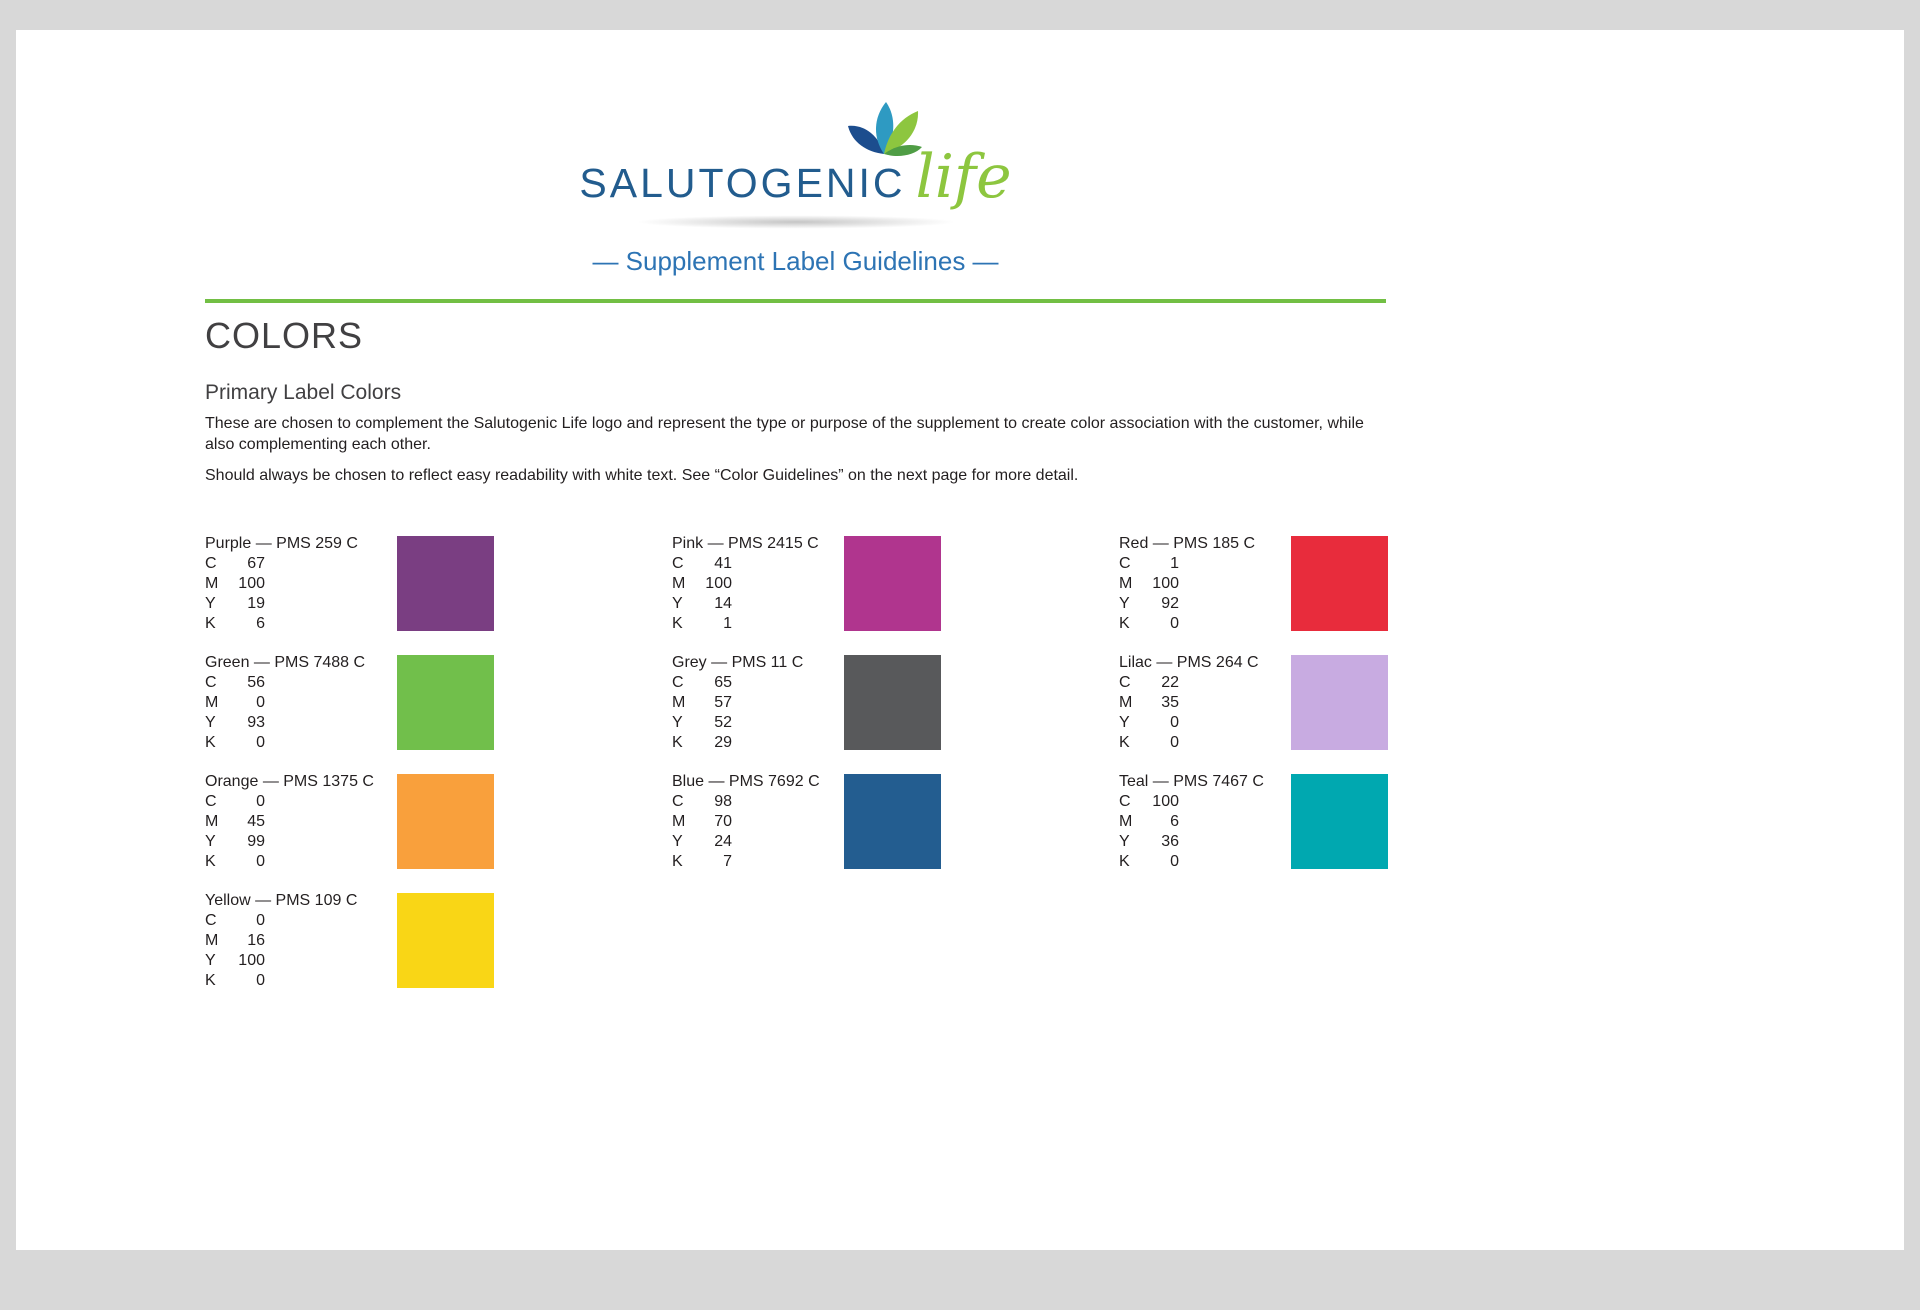  Describe the element at coordinates (1191, 782) in the screenshot. I see `swatch-label: Teal — PMS 7467 C` at that location.